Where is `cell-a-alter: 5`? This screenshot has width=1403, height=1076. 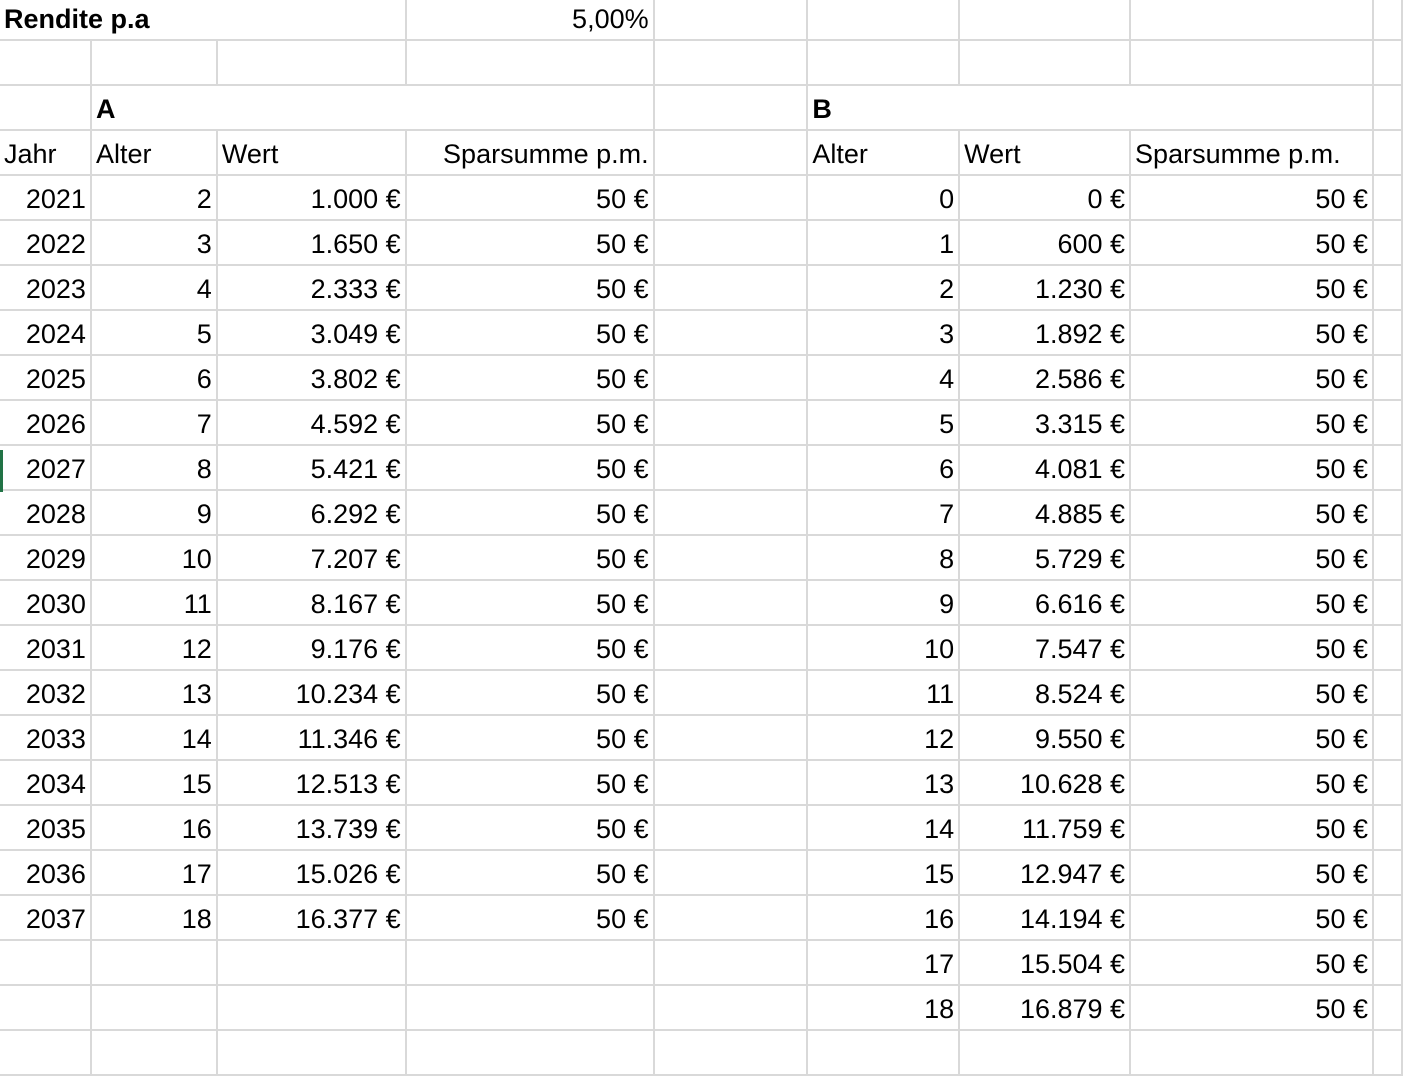
cell-a-alter: 5 is located at coordinates (154, 333).